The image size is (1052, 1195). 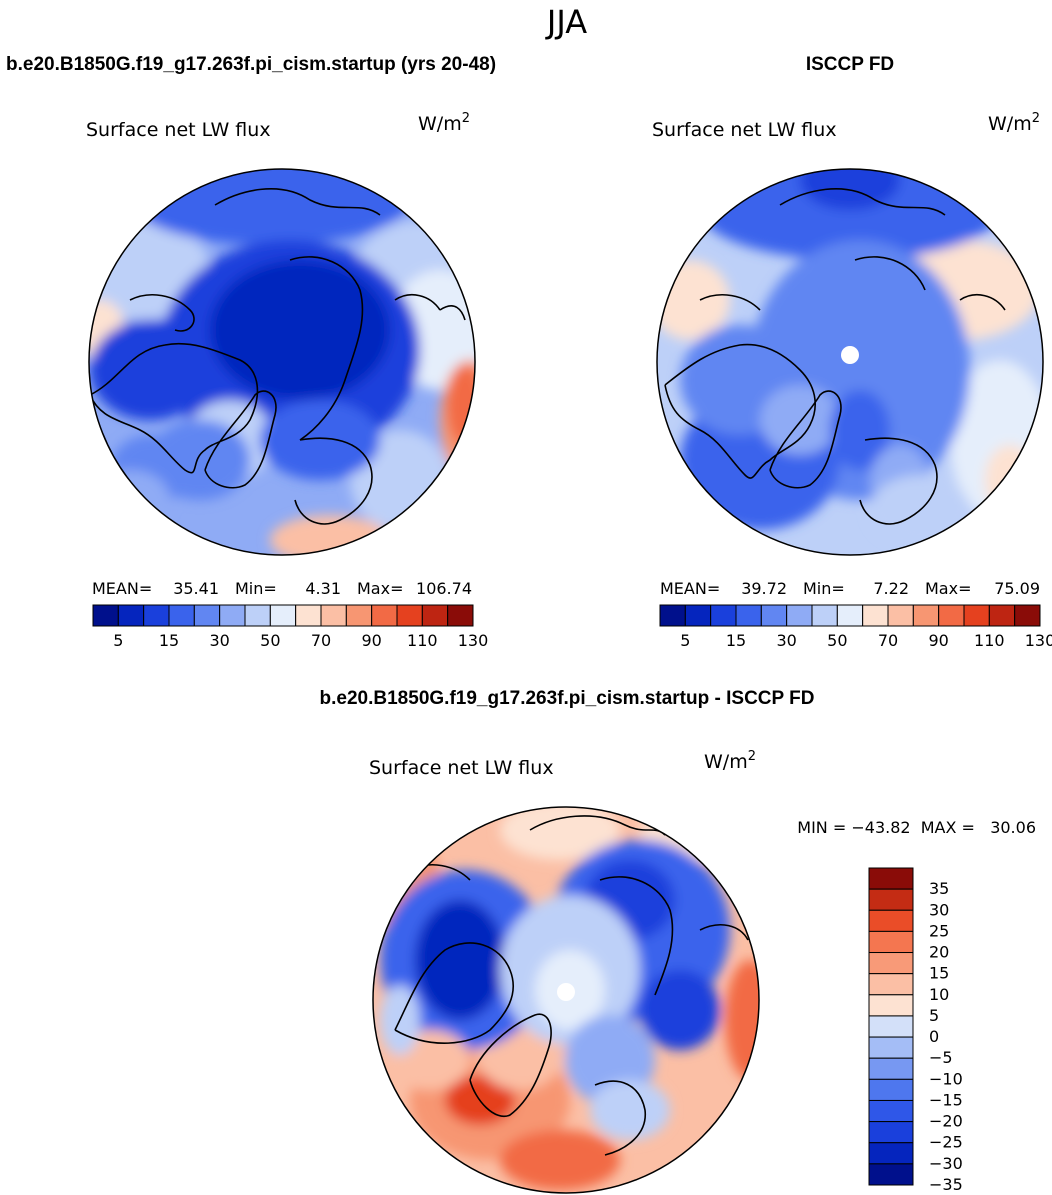 I want to click on colorbar-difference-tick-label: 20, so click(x=939, y=952).